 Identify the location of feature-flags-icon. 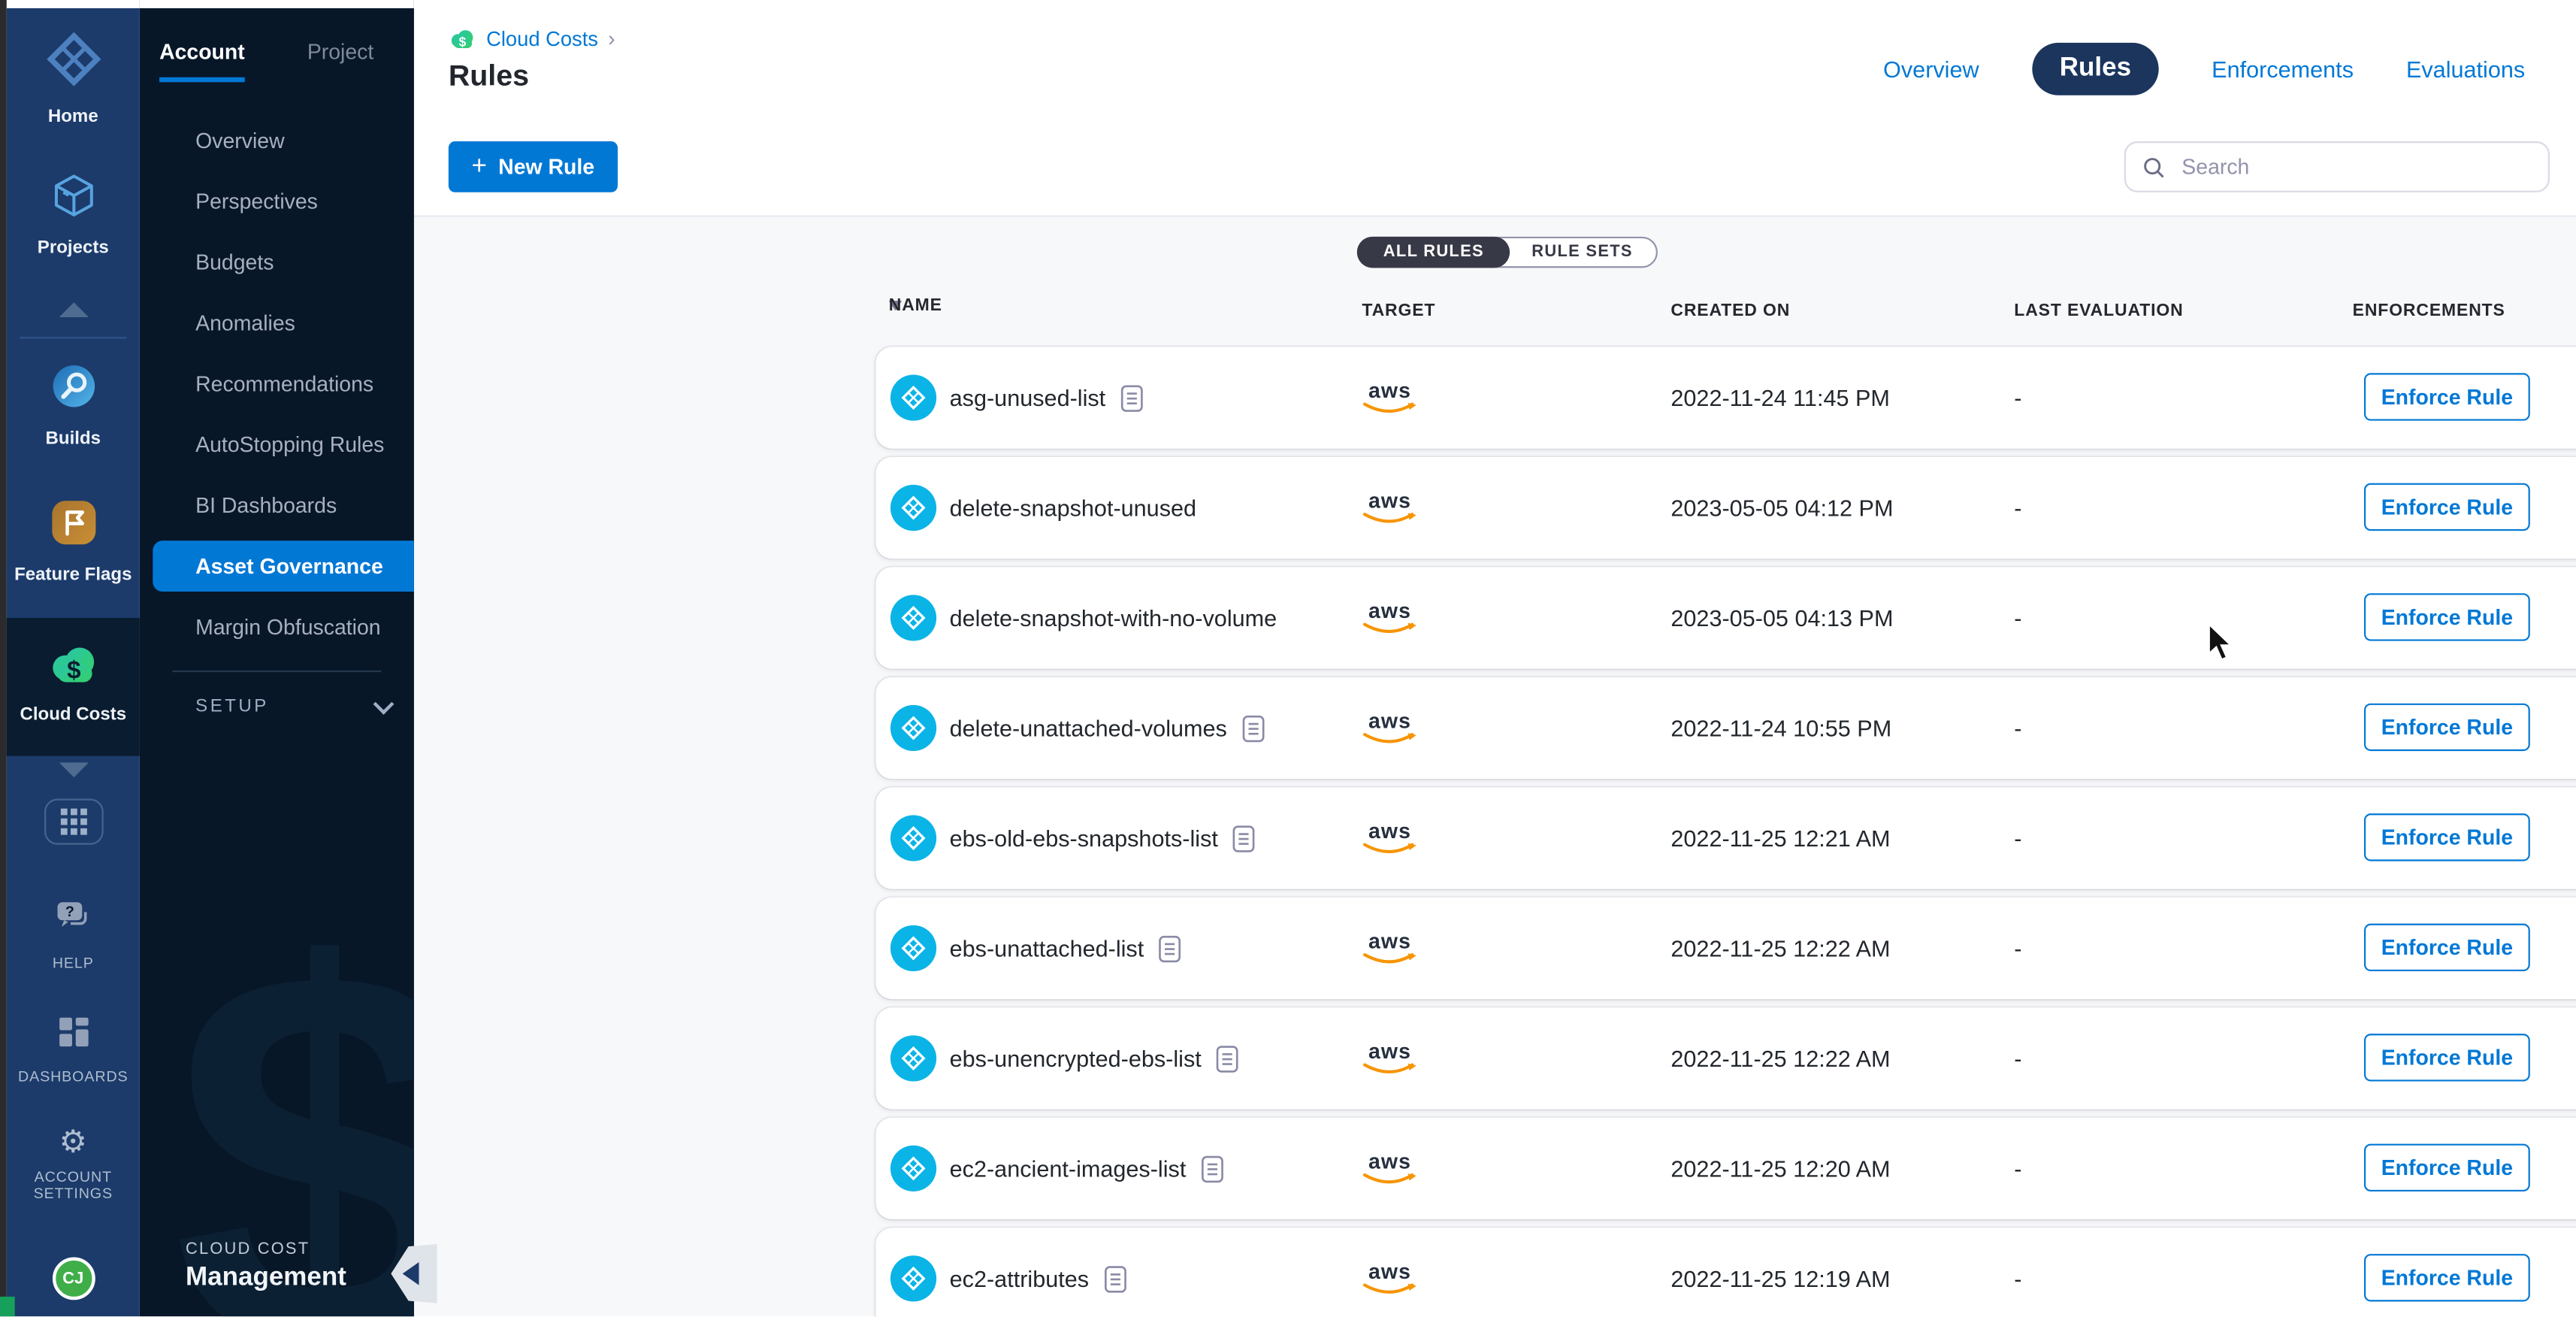
(73, 527).